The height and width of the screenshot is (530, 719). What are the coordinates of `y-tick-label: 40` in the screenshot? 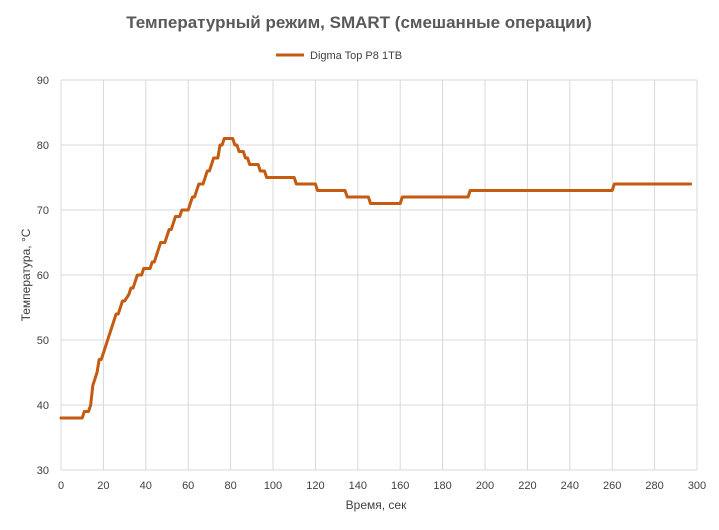 It's located at (43, 406).